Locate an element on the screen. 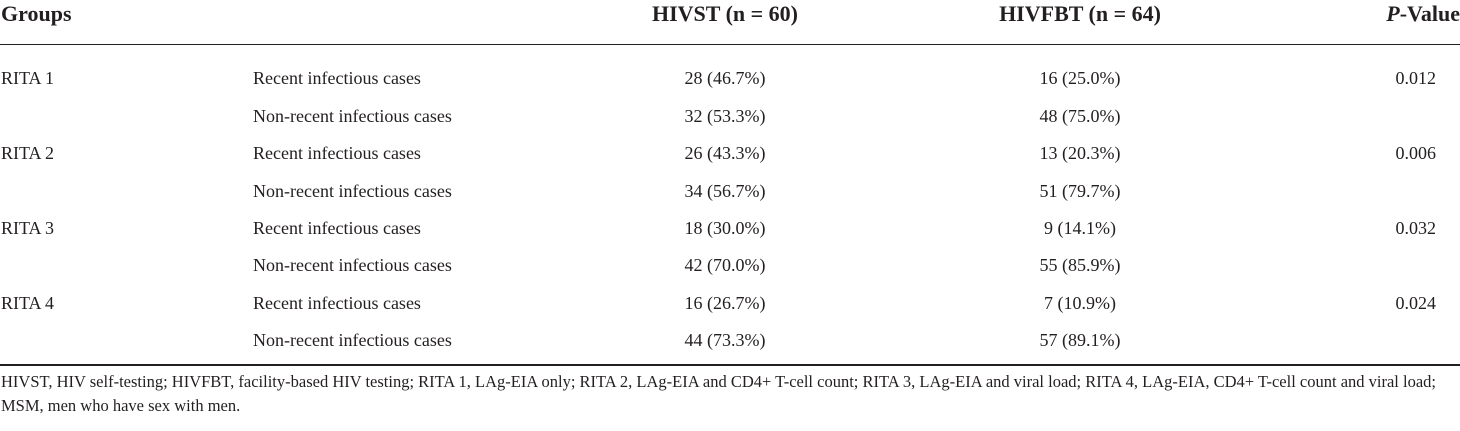 This screenshot has width=1460, height=431. row-hivst: 32 (53.3%) is located at coordinates (725, 116).